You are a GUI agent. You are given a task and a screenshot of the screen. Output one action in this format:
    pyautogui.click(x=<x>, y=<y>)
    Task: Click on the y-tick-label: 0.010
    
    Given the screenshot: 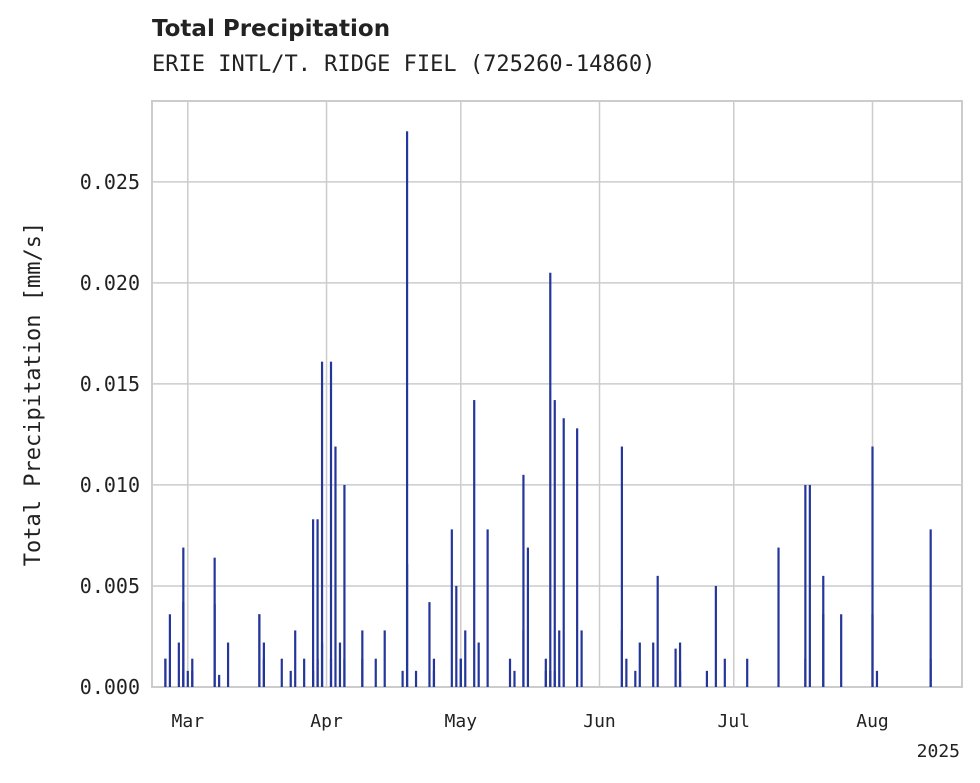 What is the action you would take?
    pyautogui.click(x=110, y=485)
    